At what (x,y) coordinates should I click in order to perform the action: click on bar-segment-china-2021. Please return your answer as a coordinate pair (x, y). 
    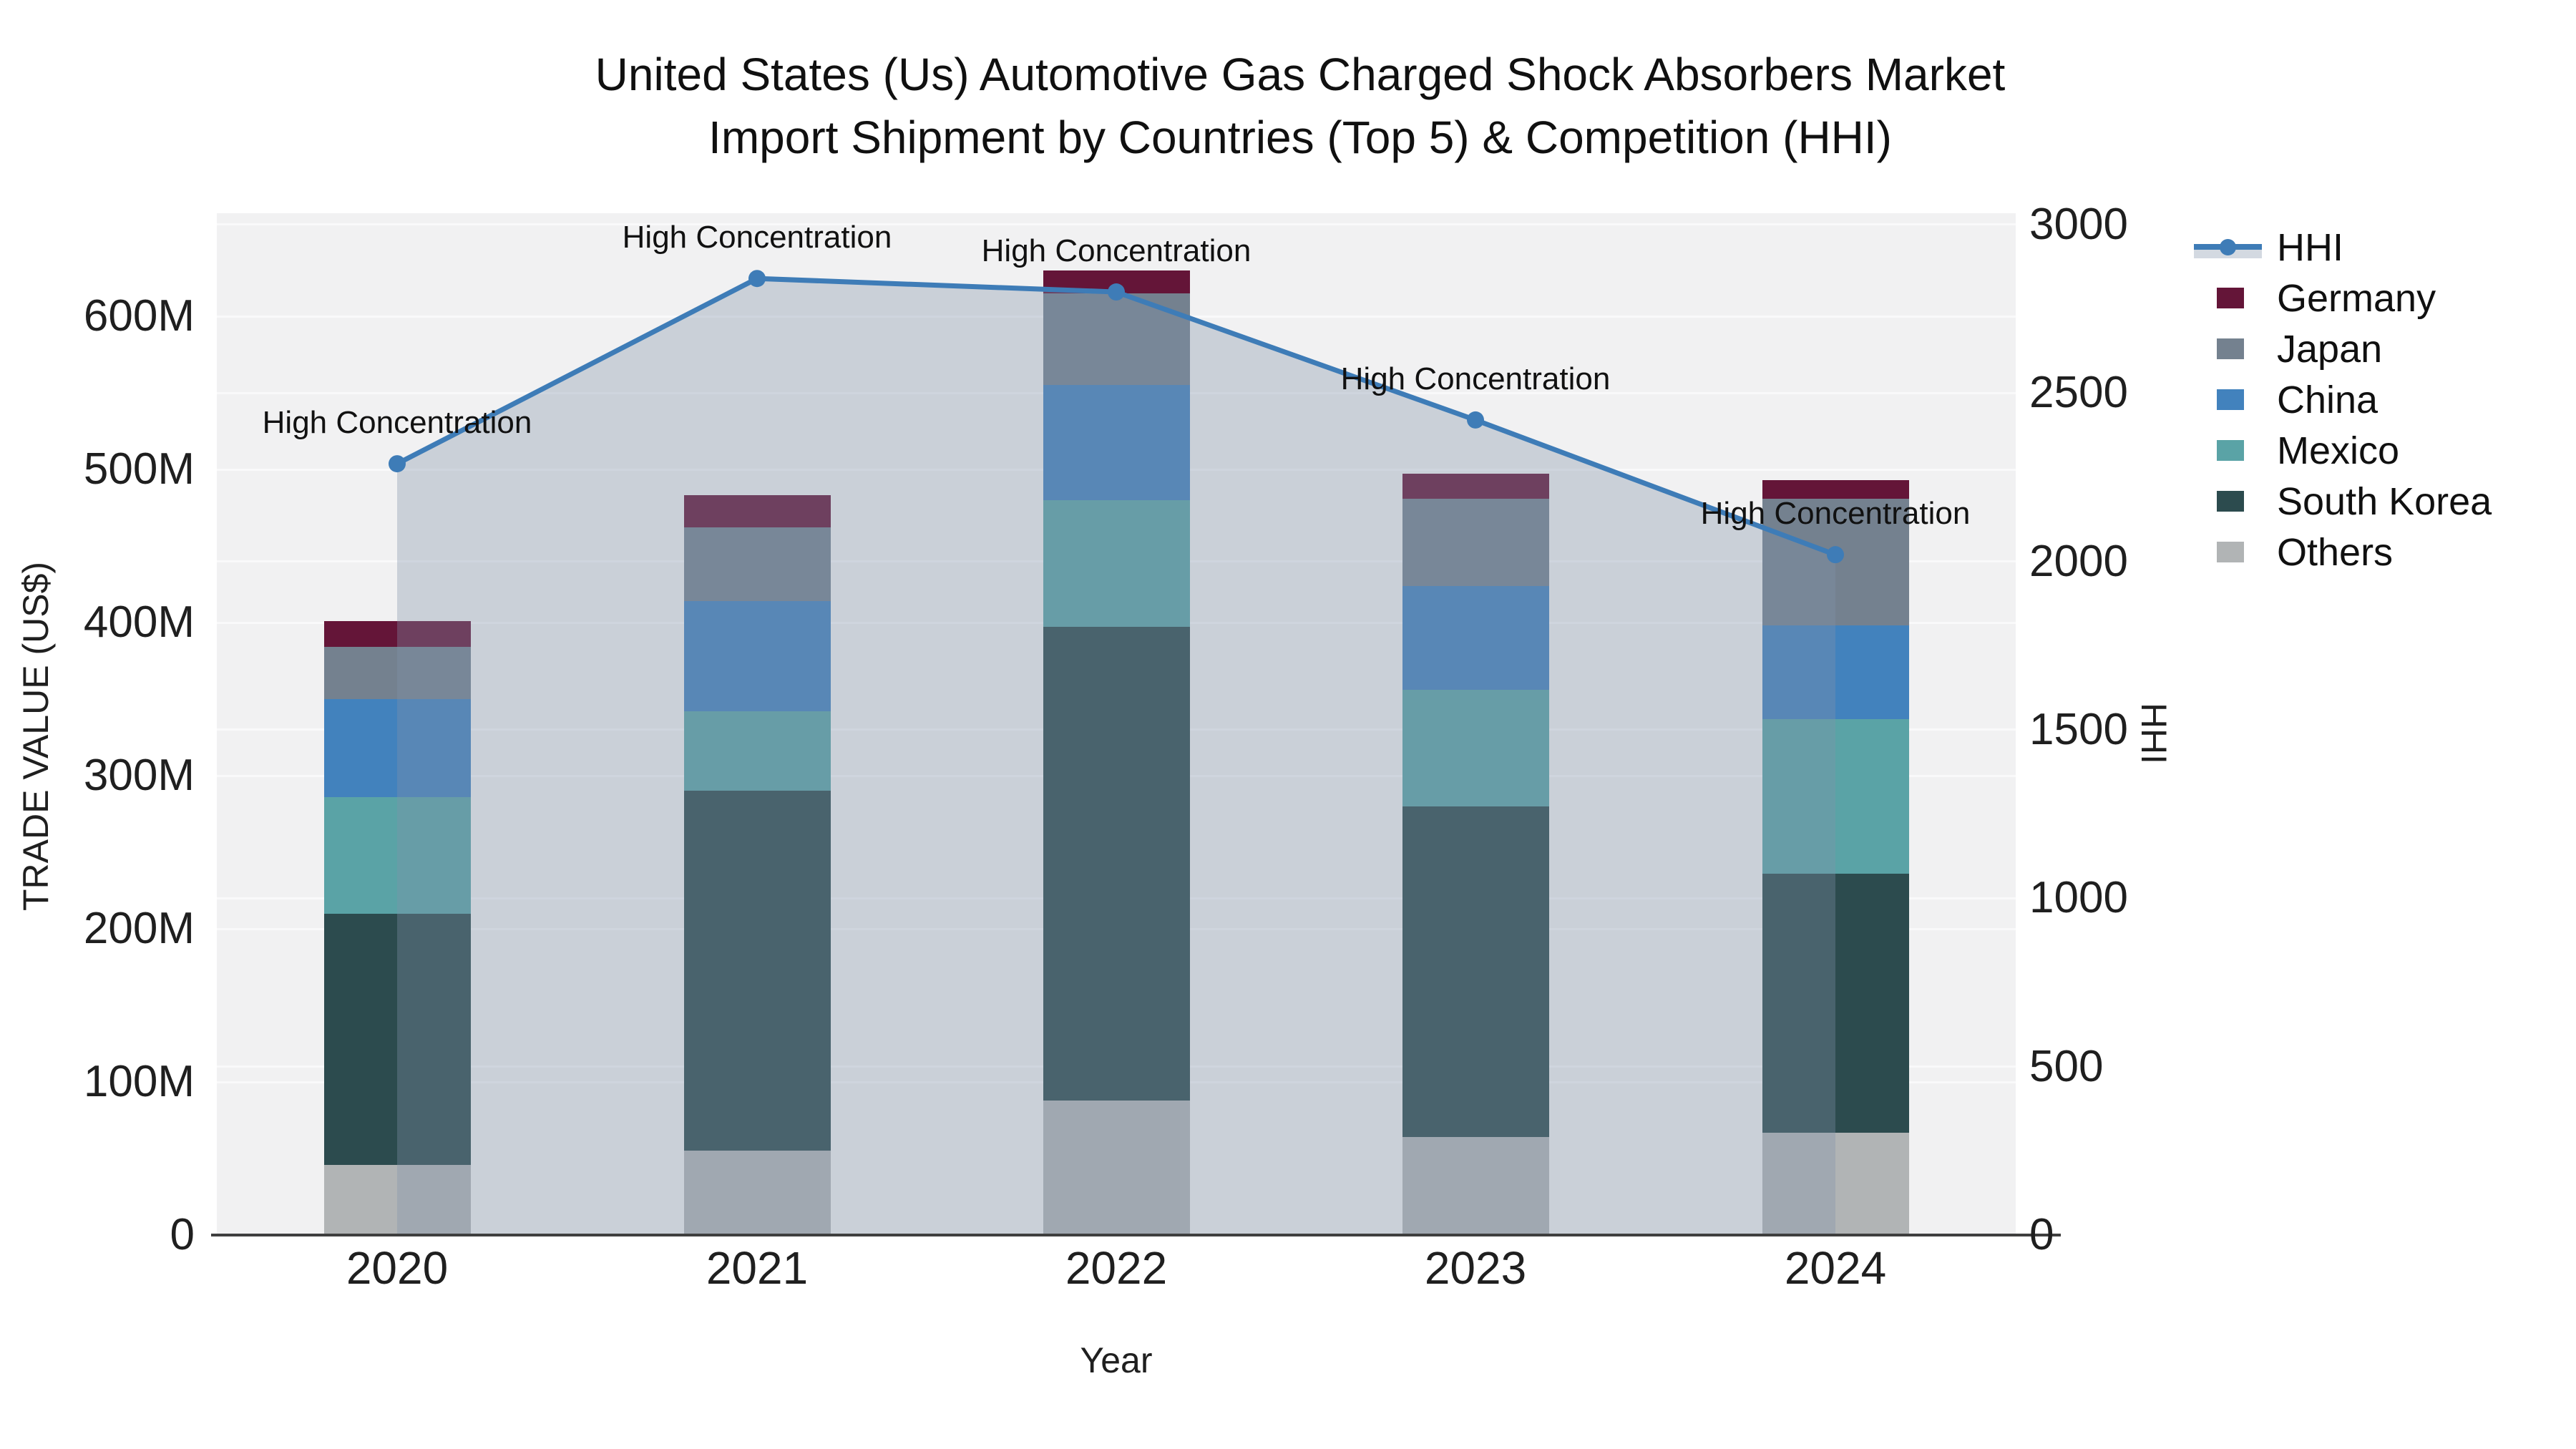
    Looking at the image, I should click on (757, 656).